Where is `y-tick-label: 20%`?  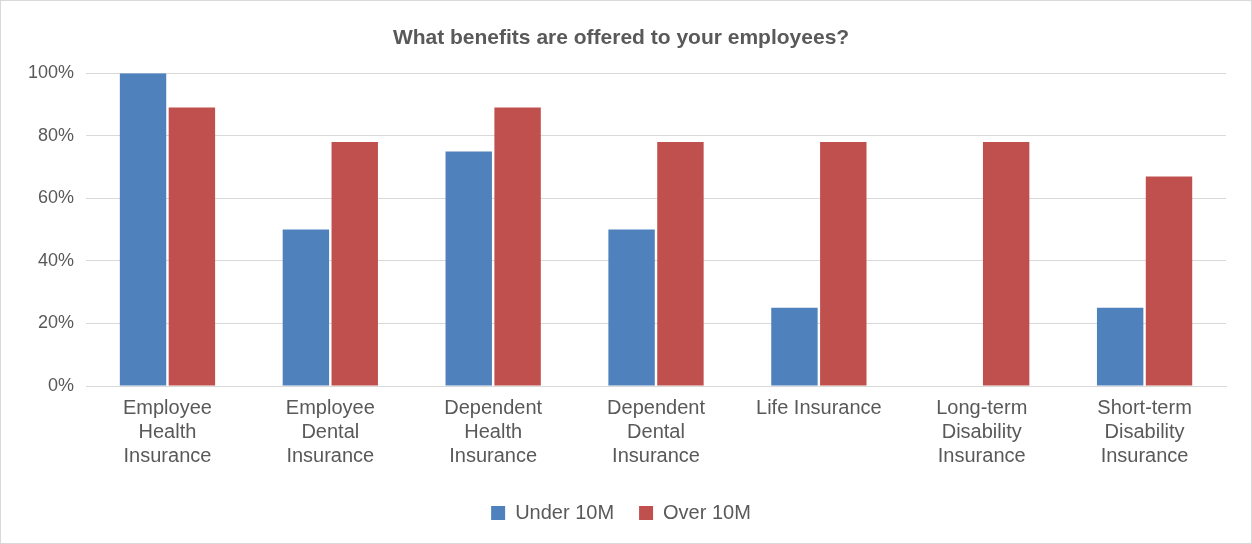 y-tick-label: 20% is located at coordinates (56, 322).